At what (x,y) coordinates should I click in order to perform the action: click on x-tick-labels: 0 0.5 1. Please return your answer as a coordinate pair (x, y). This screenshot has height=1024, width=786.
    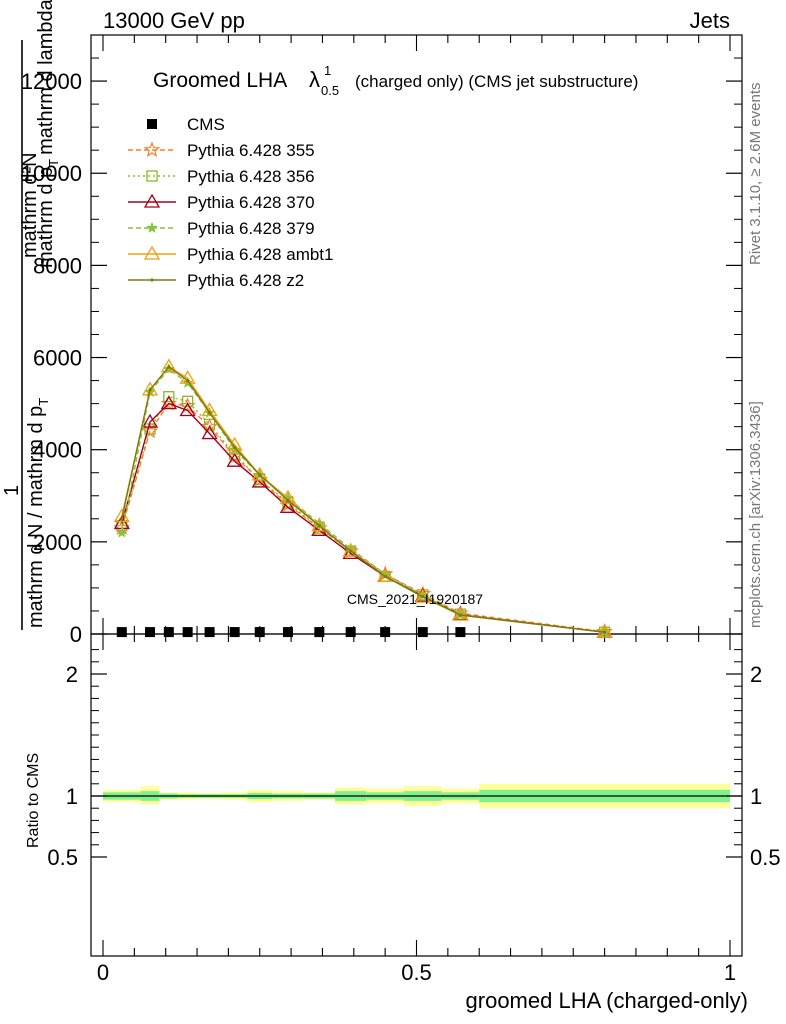
    Looking at the image, I should click on (416, 972).